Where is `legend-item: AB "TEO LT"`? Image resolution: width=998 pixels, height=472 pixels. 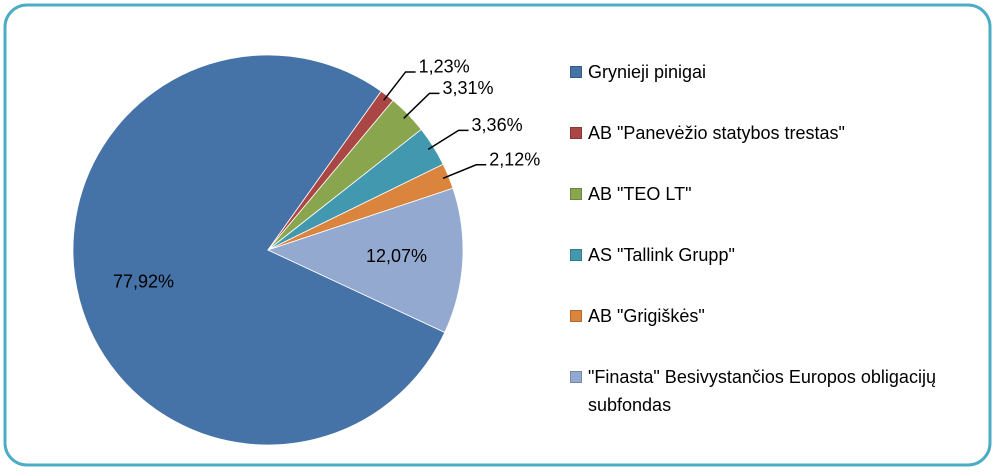
legend-item: AB "TEO LT" is located at coordinates (765, 194).